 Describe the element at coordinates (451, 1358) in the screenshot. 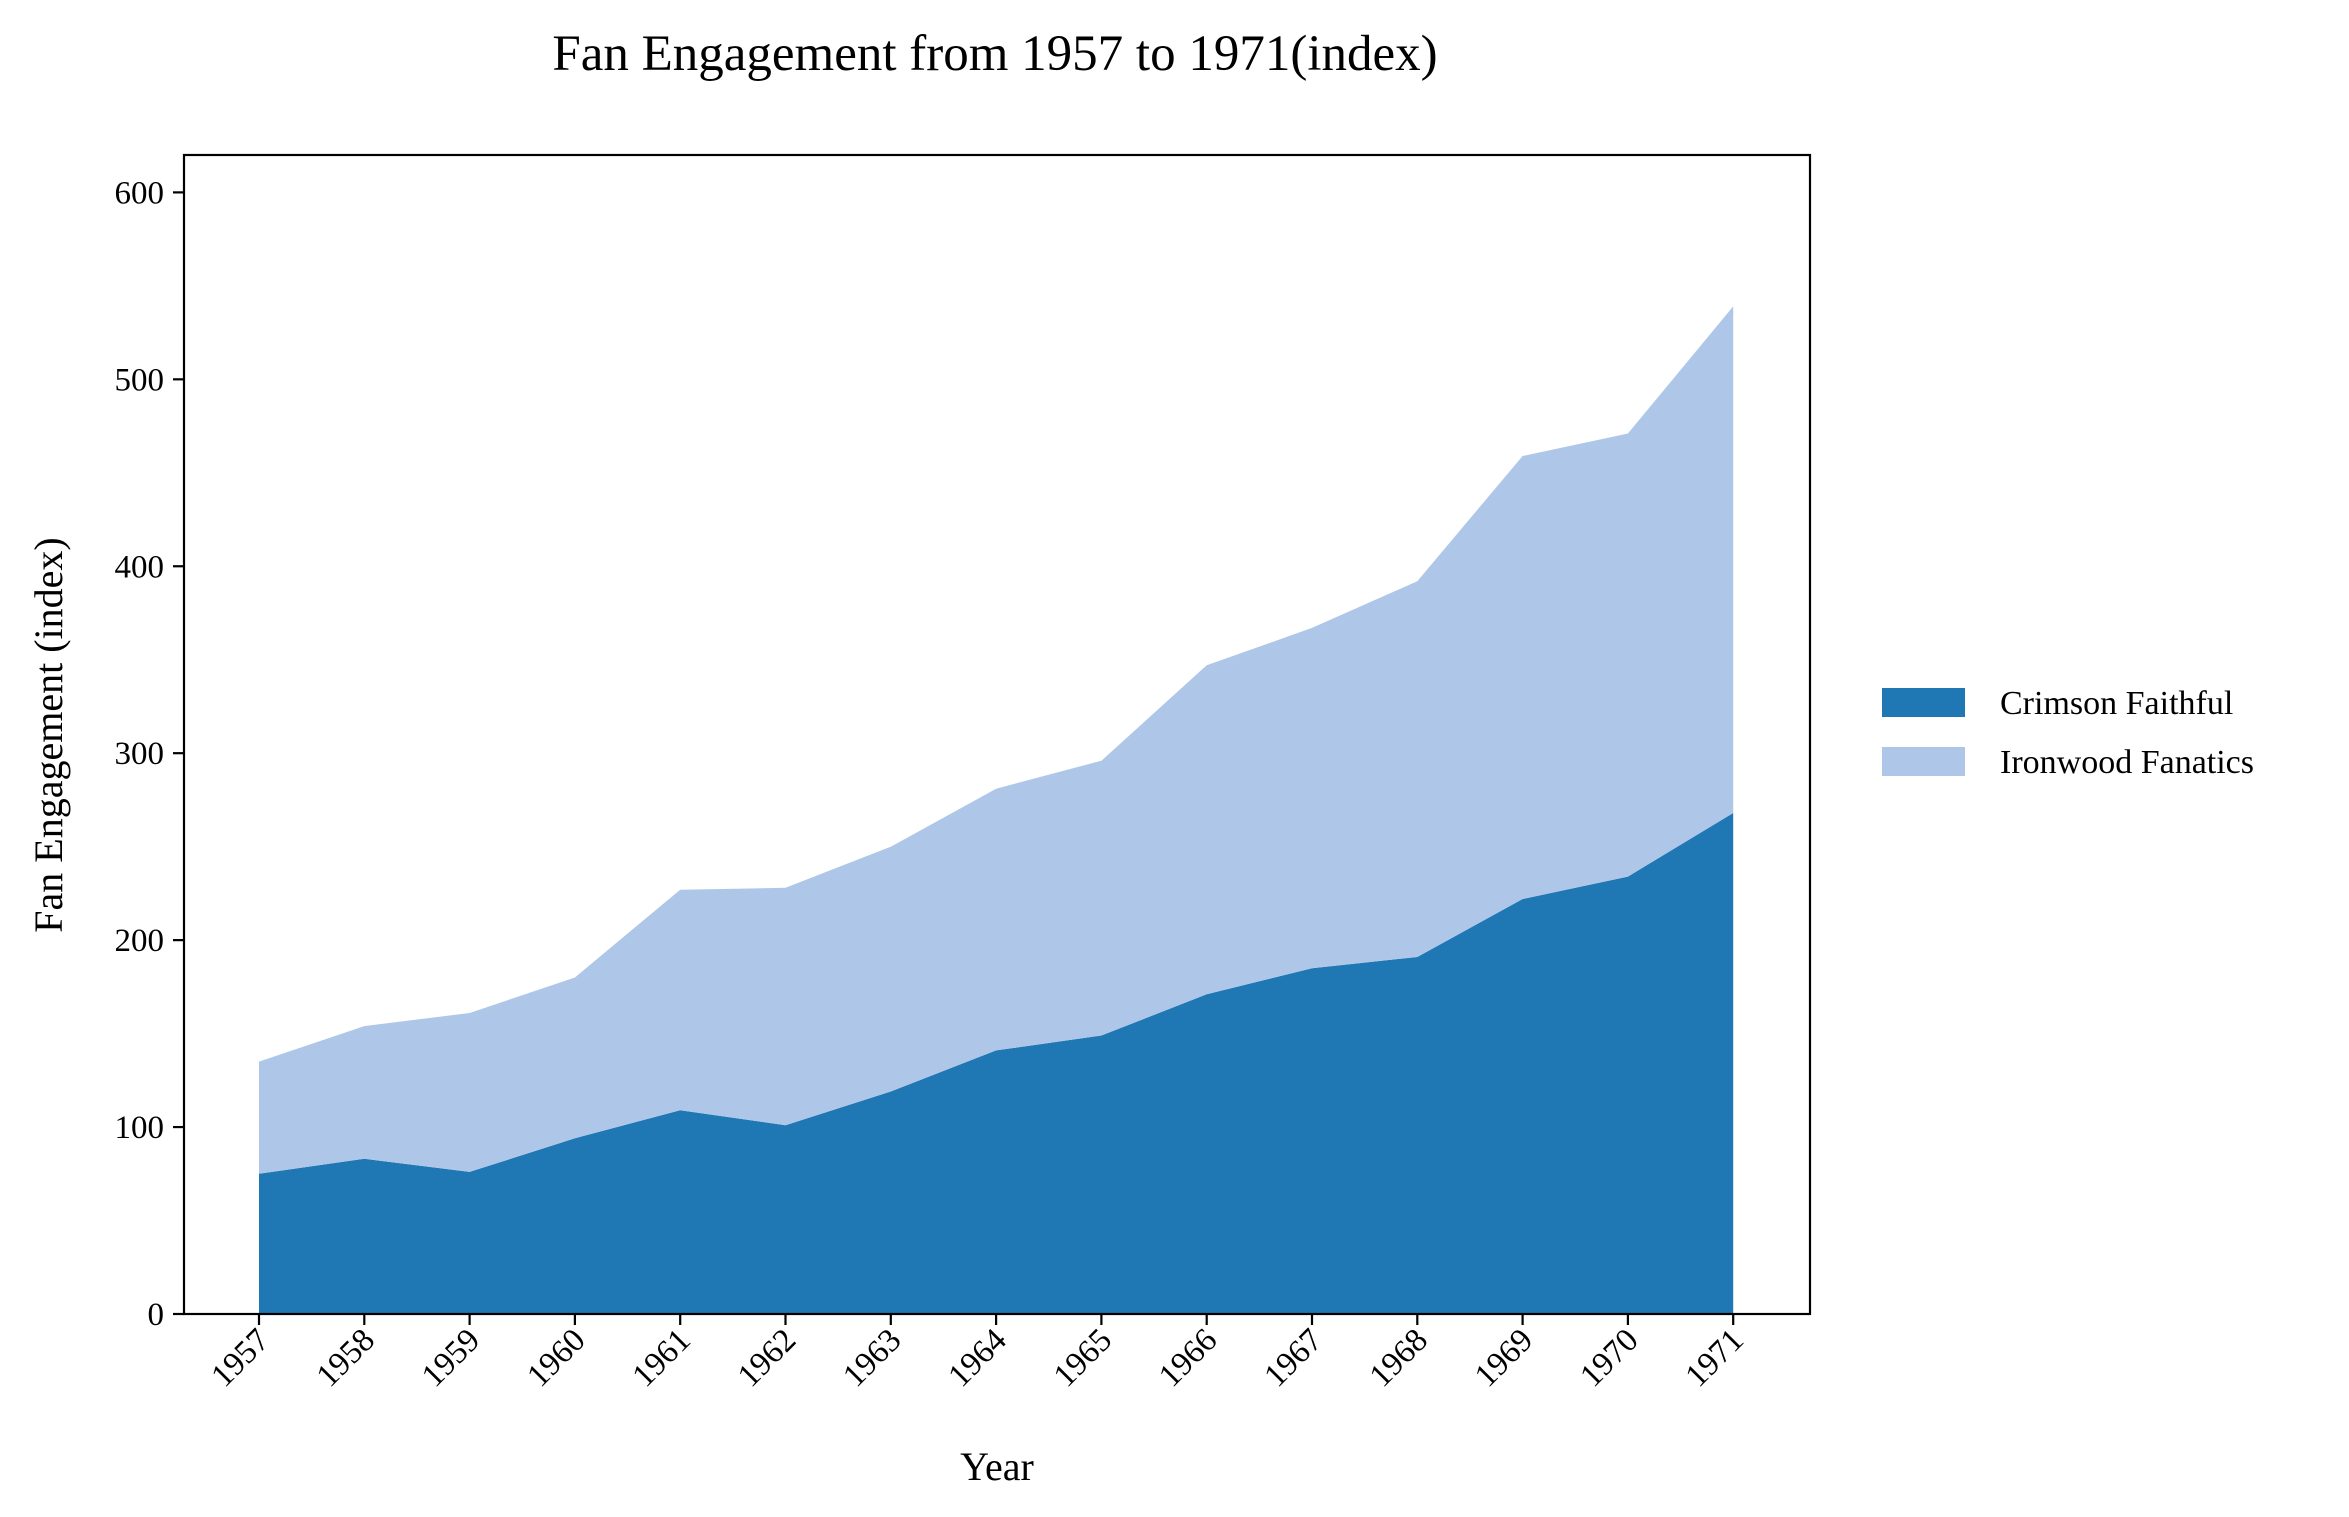

I see `x-tick-label: 1959` at that location.